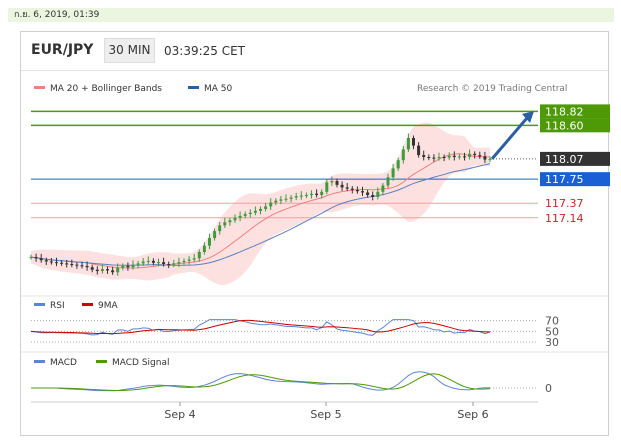 The height and width of the screenshot is (448, 621). Describe the element at coordinates (472, 414) in the screenshot. I see `x-tick-label: Sep 6` at that location.